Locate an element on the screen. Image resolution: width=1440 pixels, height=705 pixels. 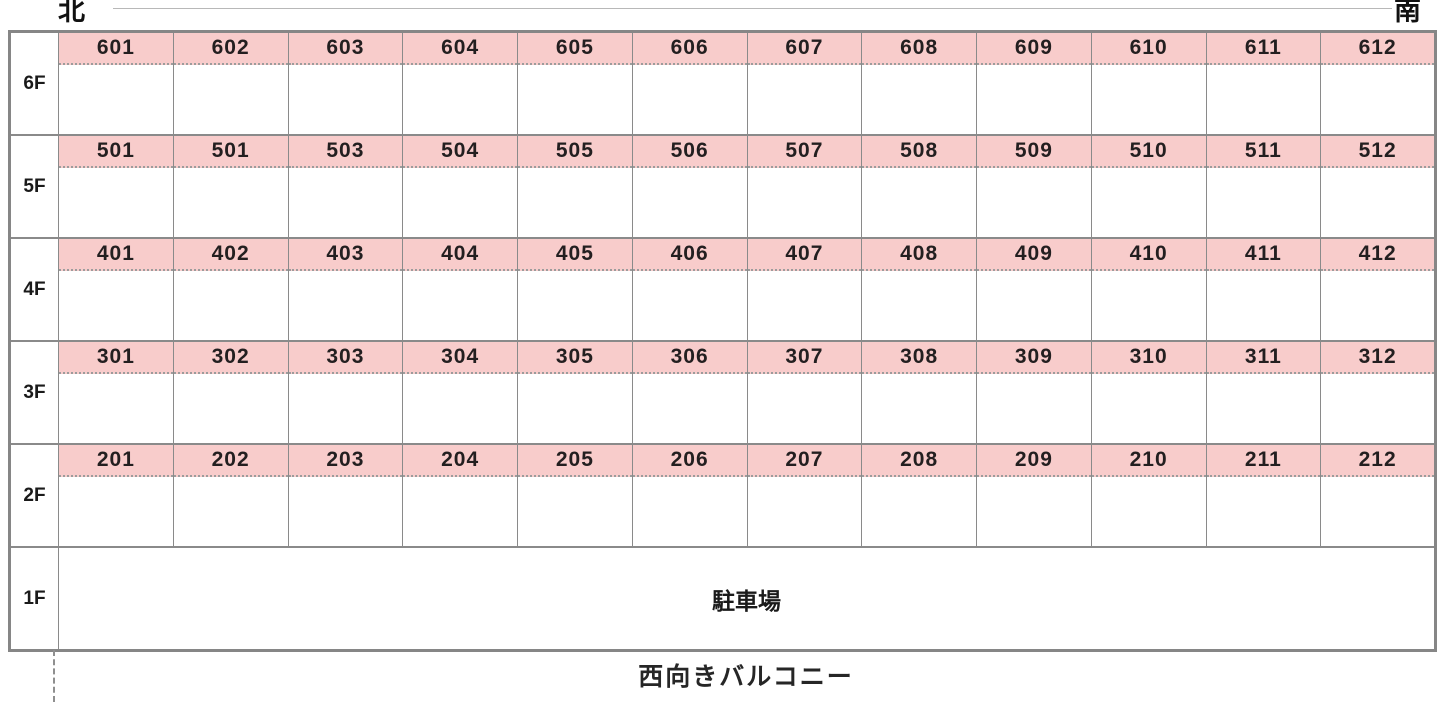
room-number-band: 404 is located at coordinates (460, 255).